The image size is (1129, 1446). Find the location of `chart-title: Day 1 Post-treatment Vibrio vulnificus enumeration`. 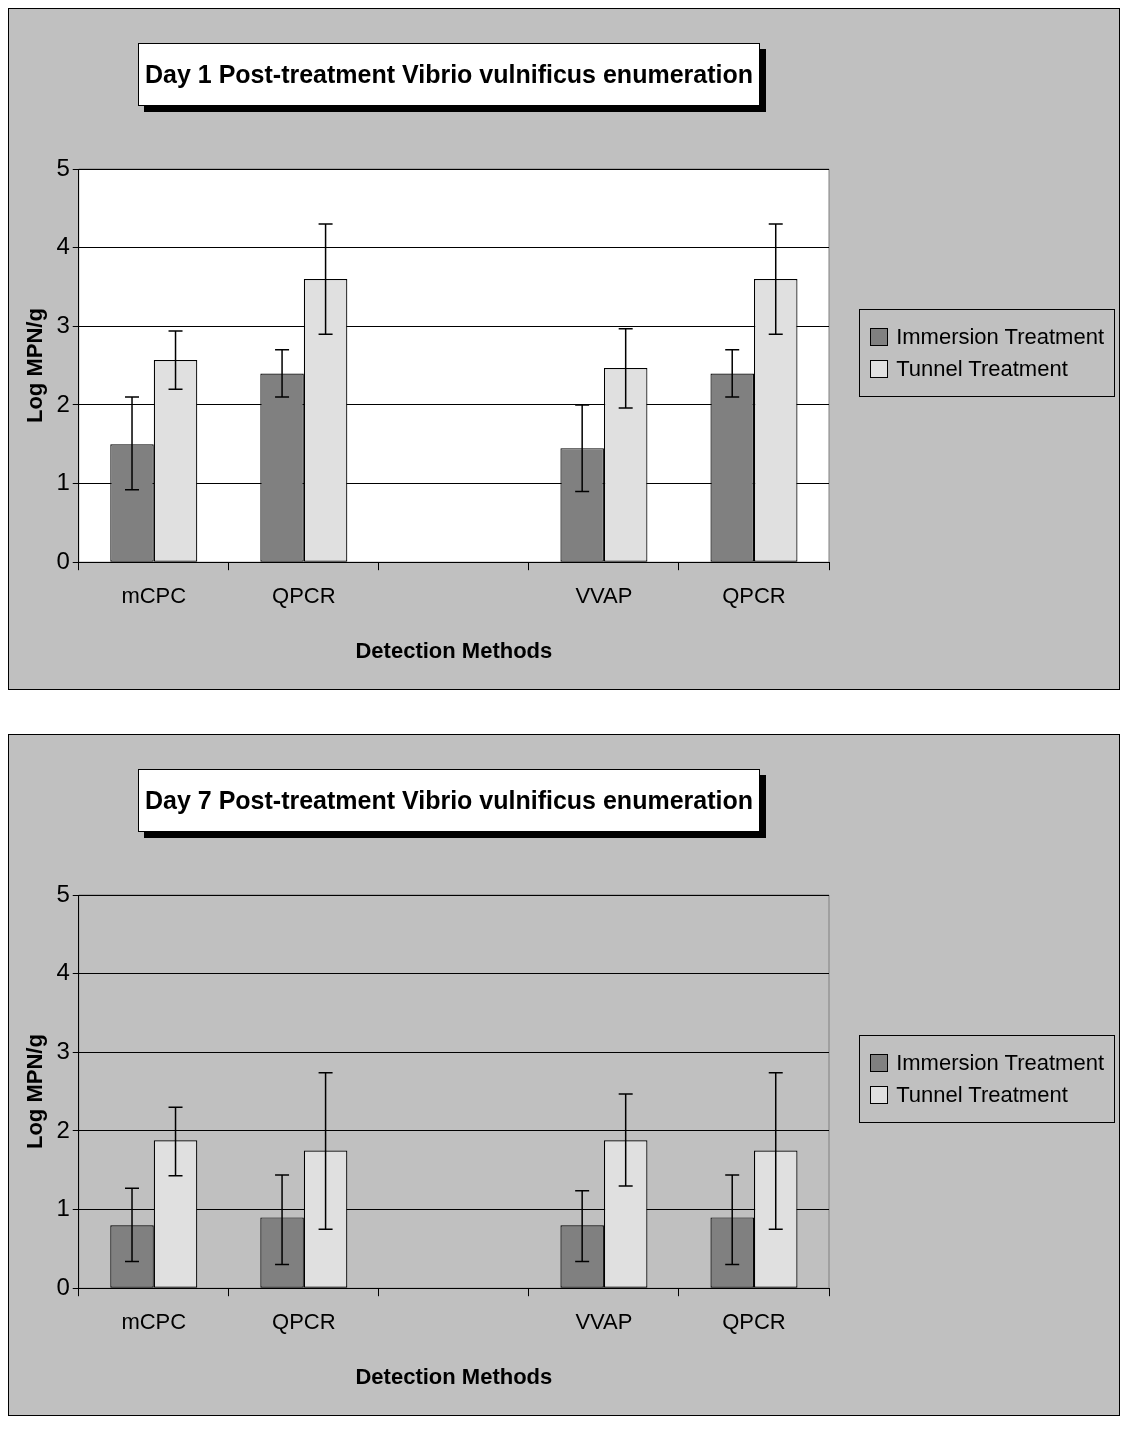

chart-title: Day 1 Post-treatment Vibrio vulnificus enumeration is located at coordinates (448, 74).